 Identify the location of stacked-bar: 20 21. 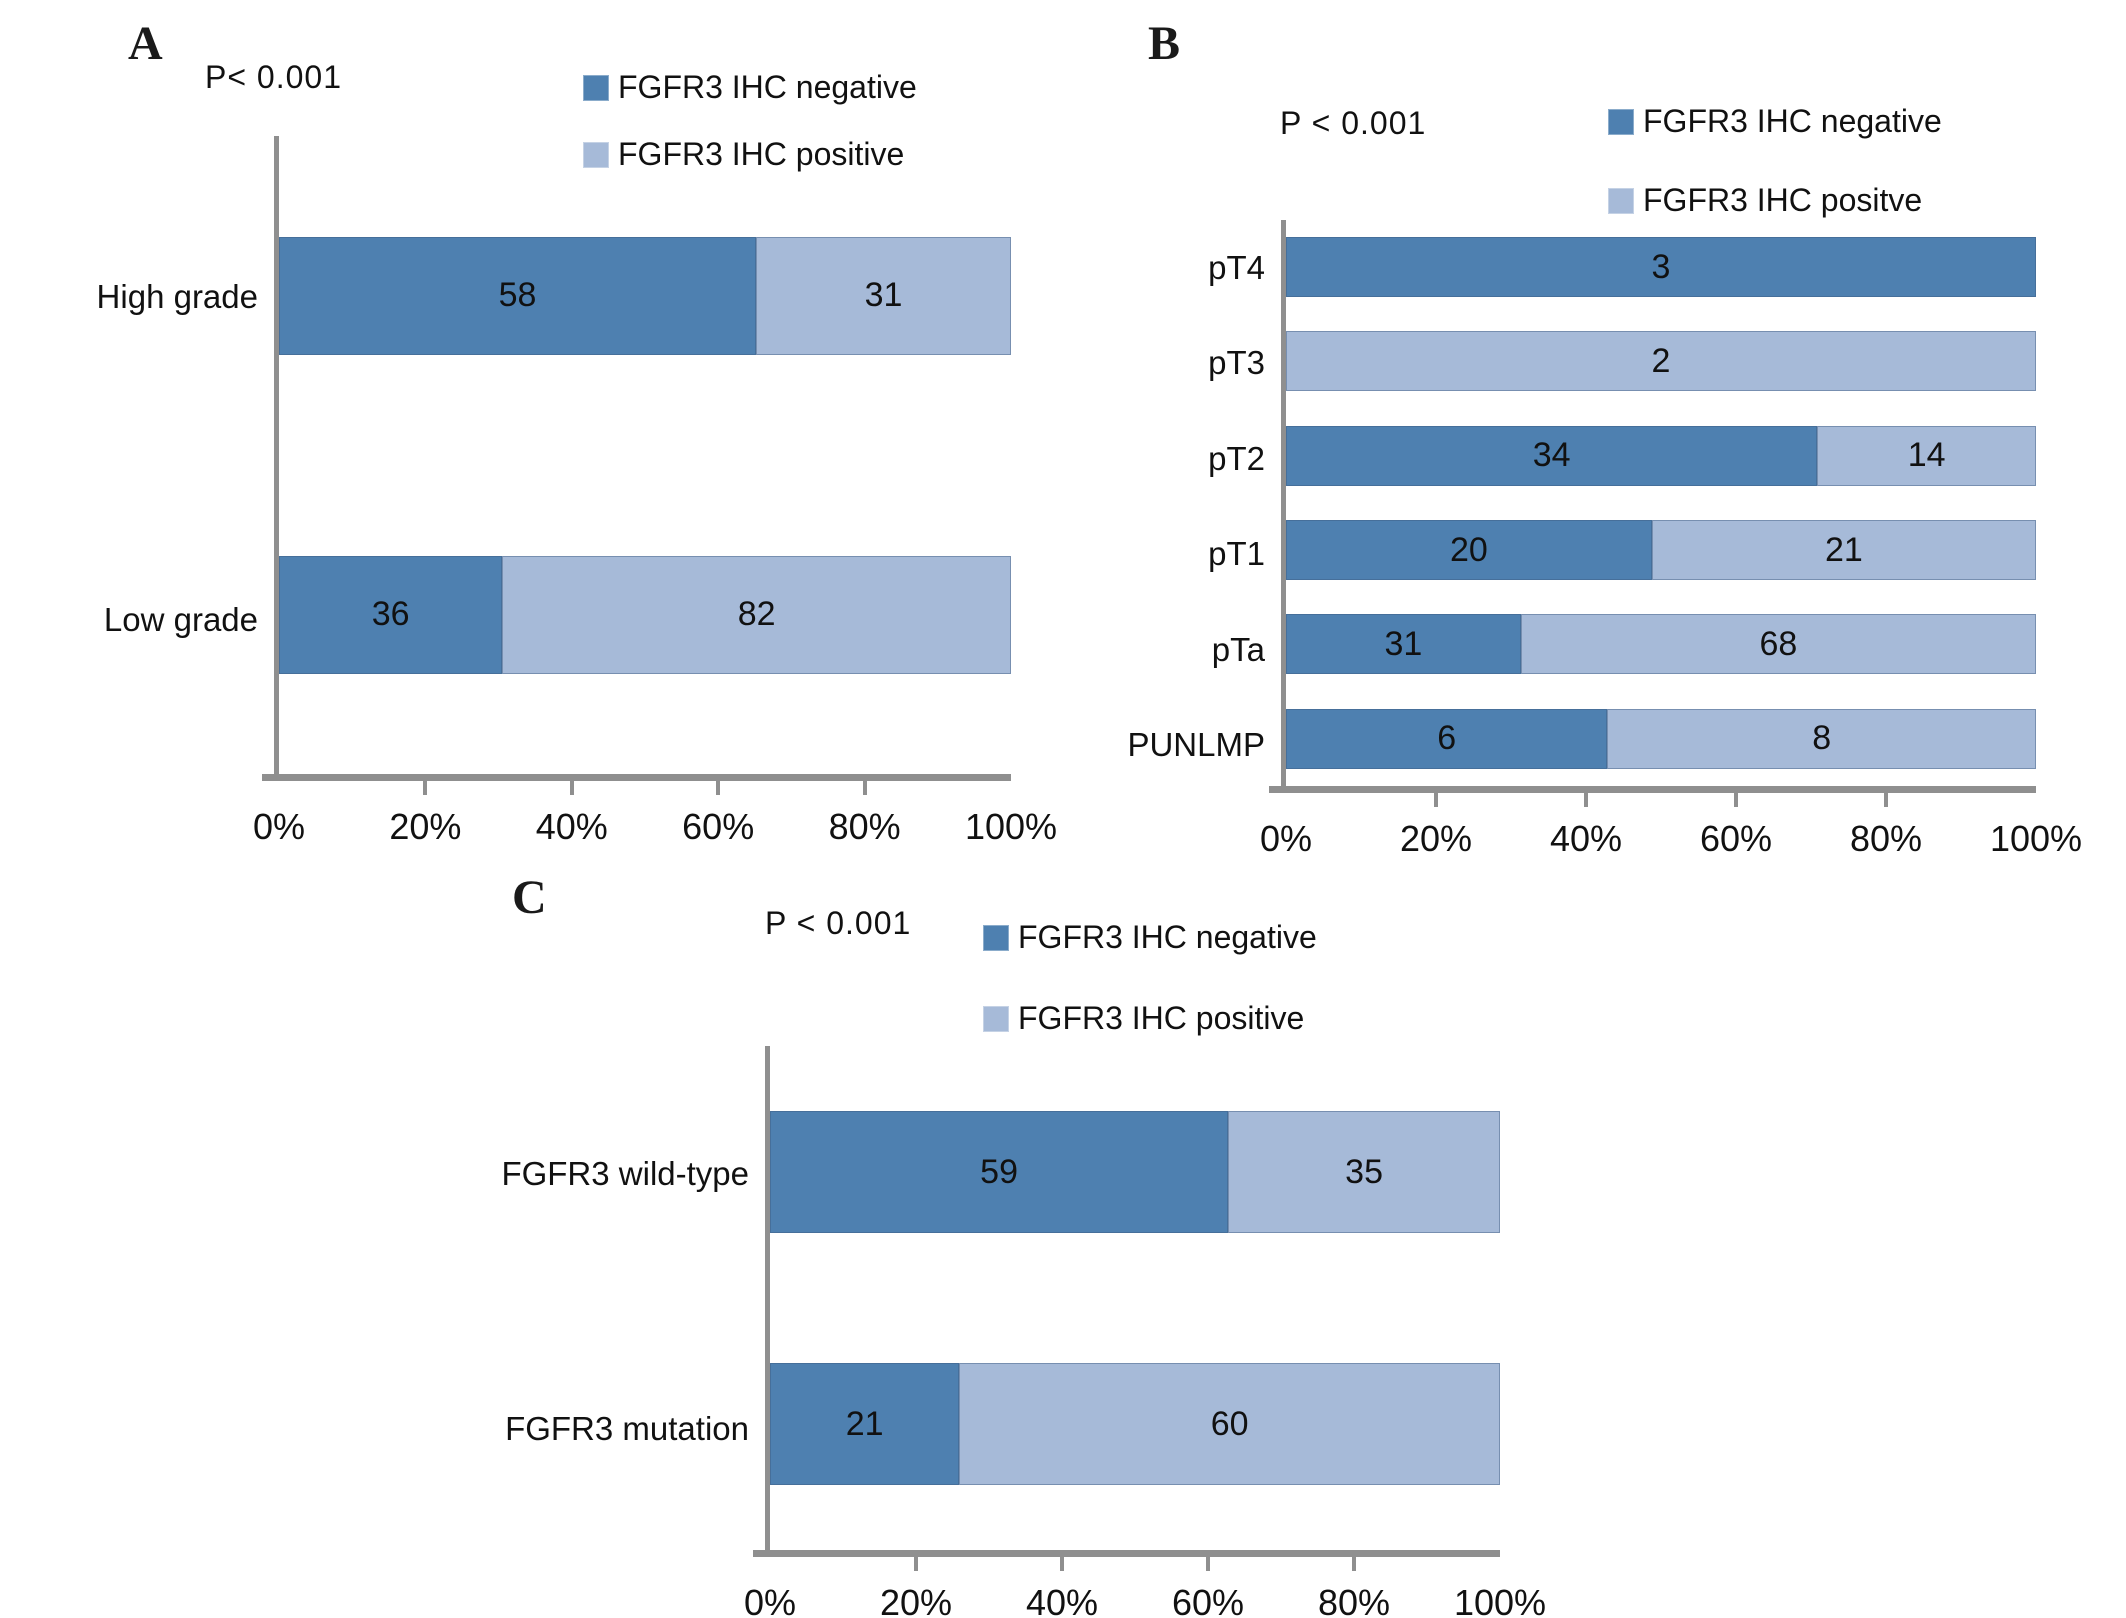
(1661, 550).